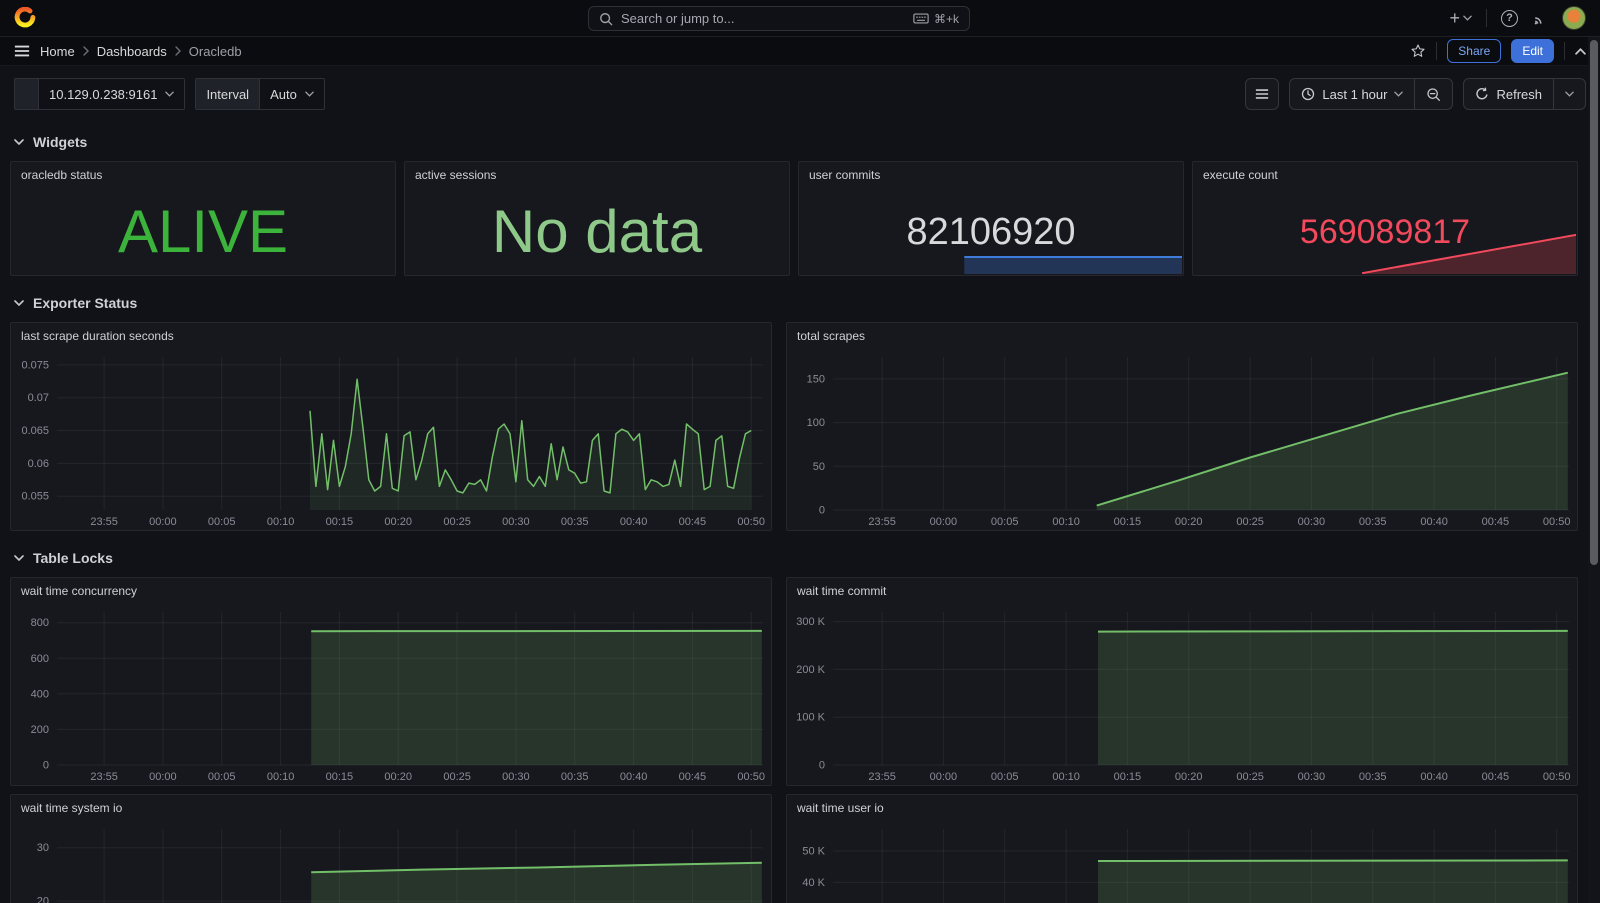 The width and height of the screenshot is (1600, 903). Describe the element at coordinates (40, 659) in the screenshot. I see `svg-text: 600` at that location.